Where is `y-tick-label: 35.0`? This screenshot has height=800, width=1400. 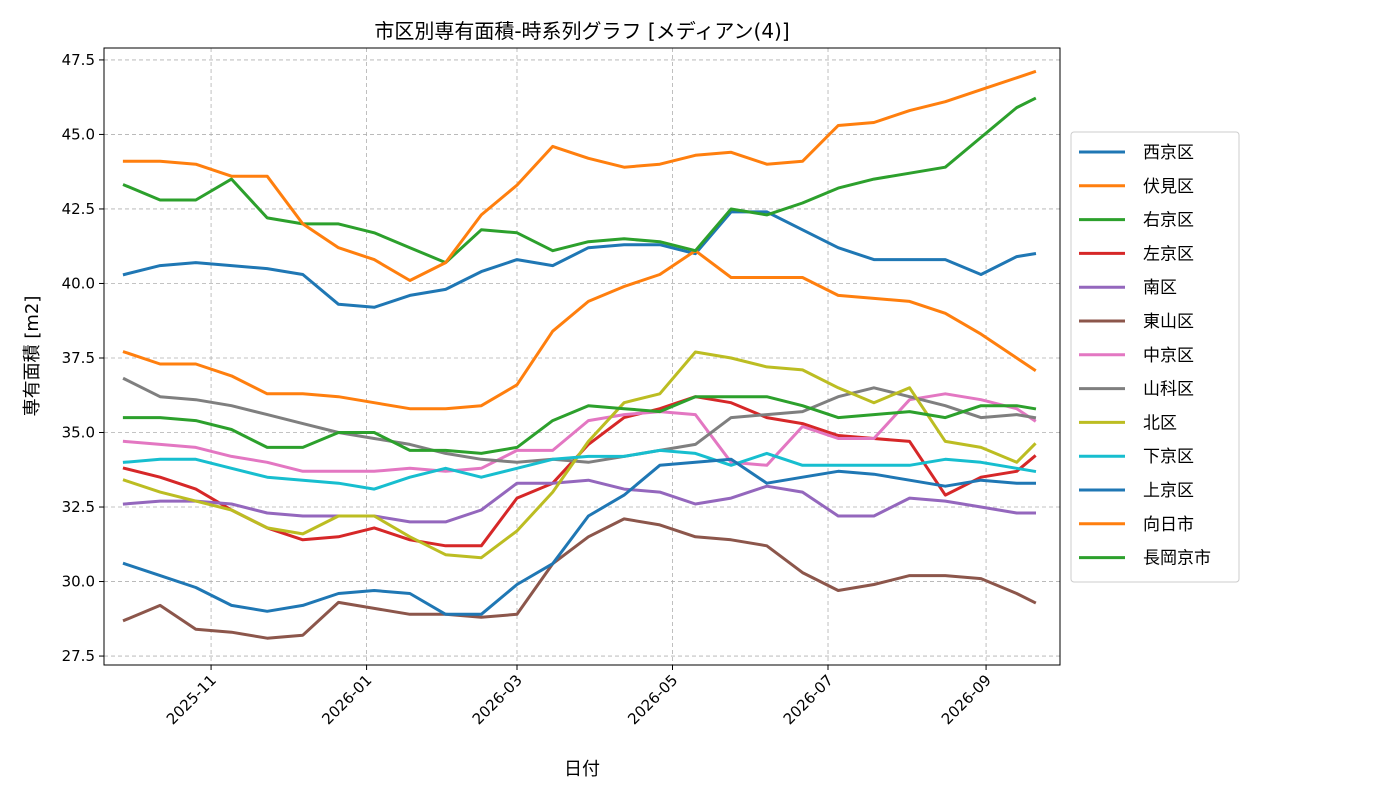 y-tick-label: 35.0 is located at coordinates (78, 433).